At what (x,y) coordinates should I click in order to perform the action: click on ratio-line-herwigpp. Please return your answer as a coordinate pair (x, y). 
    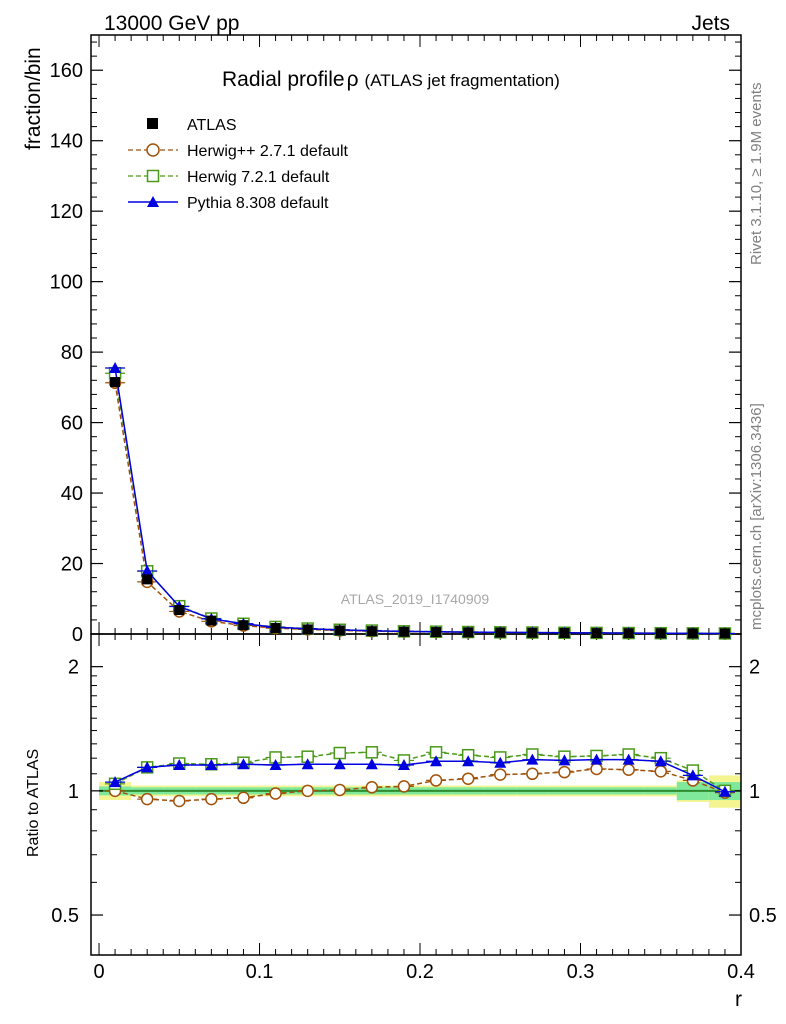
    Looking at the image, I should click on (420, 785).